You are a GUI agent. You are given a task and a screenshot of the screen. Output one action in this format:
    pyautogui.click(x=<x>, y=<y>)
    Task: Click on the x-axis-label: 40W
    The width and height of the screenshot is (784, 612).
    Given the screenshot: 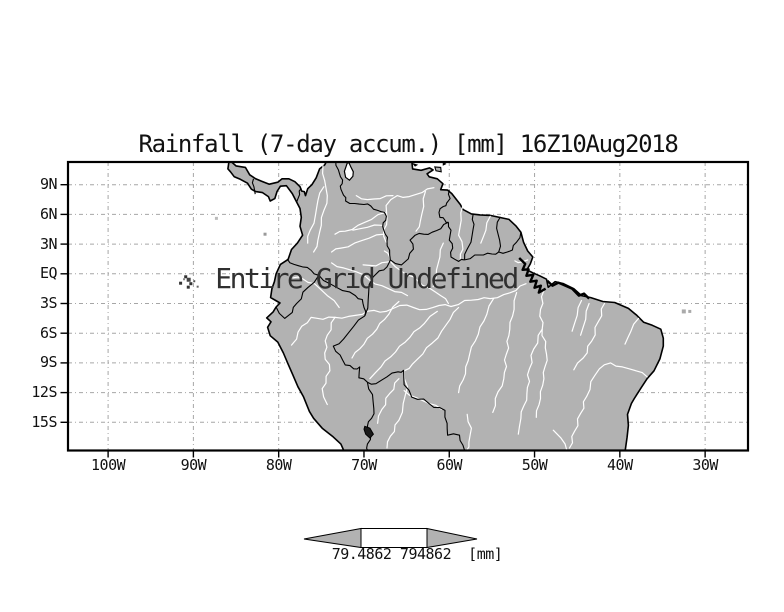 What is the action you would take?
    pyautogui.click(x=620, y=465)
    